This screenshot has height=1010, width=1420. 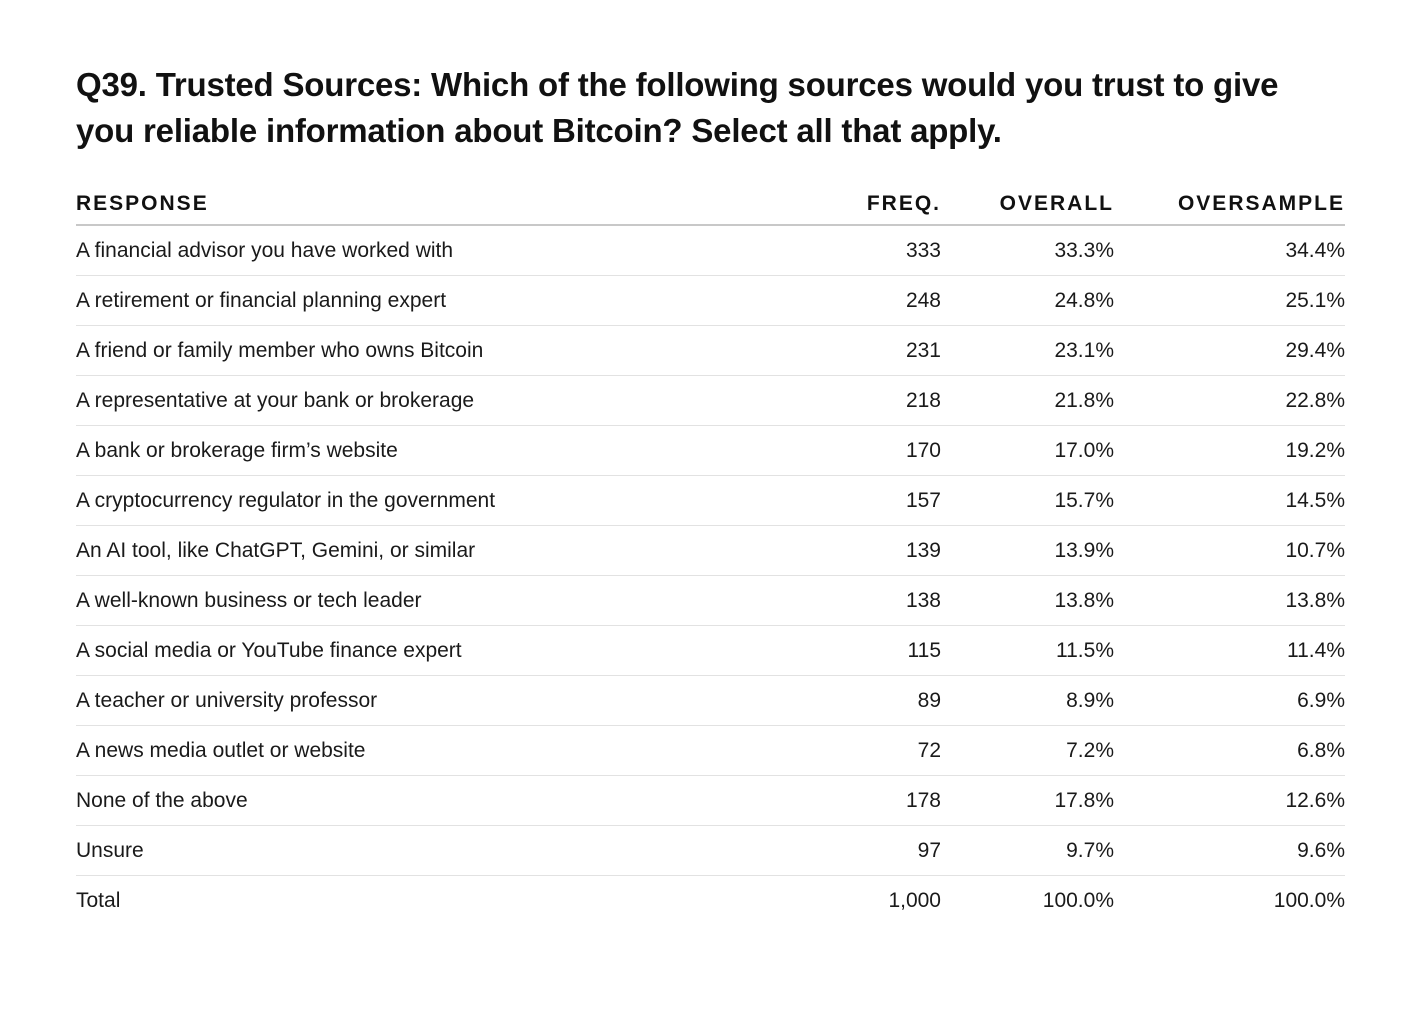 What do you see at coordinates (1027, 550) in the screenshot?
I see `cell-overall: 13.9%` at bounding box center [1027, 550].